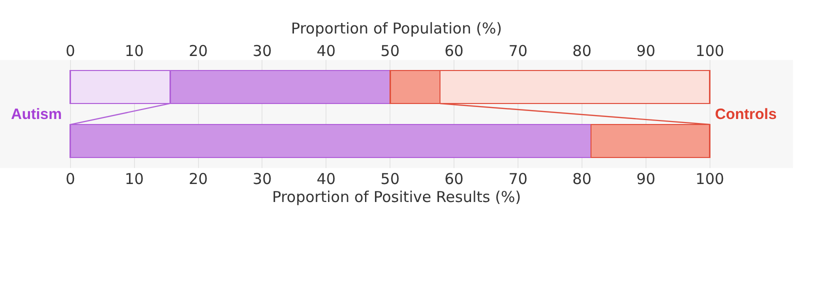 Image resolution: width=839 pixels, height=304 pixels. I want to click on x2-tick-label: 10, so click(134, 51).